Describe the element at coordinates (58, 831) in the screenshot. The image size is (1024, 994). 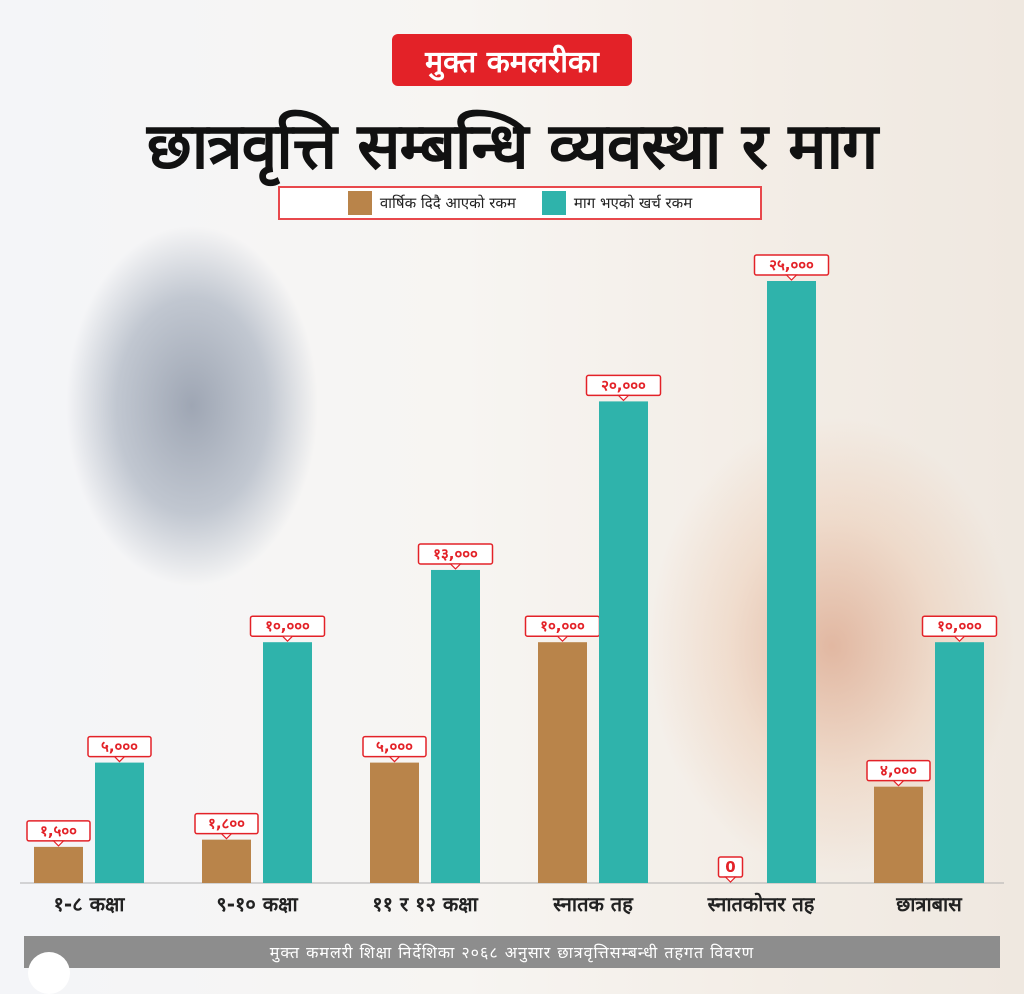
I see `data-label-given-0: १,५००` at that location.